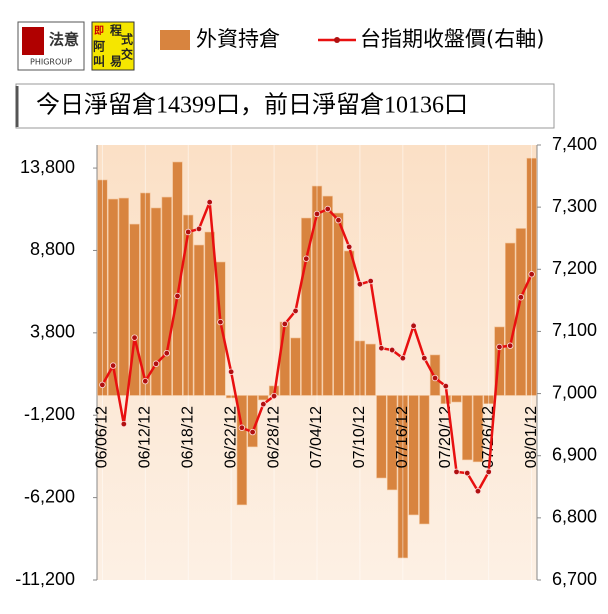 This screenshot has width=608, height=614. I want to click on logo2-char: 式, so click(127, 39).